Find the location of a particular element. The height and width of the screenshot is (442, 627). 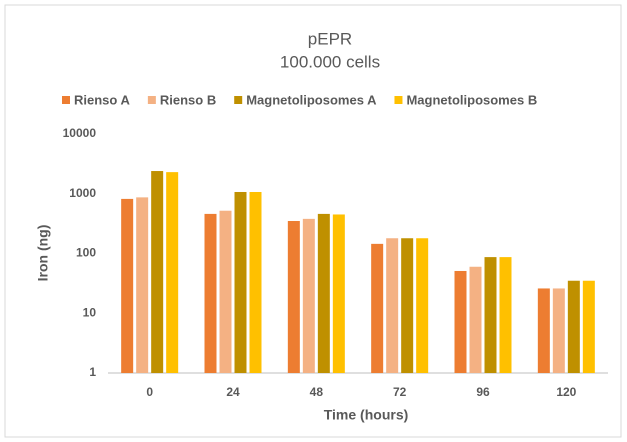

chart-title: pEPR is located at coordinates (330, 38).